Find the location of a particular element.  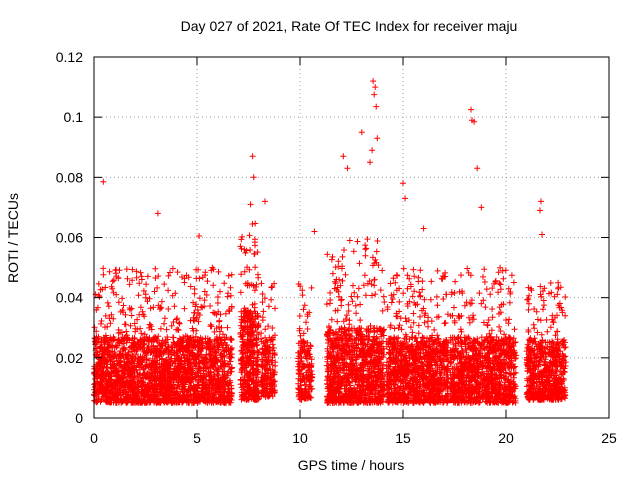

x-tick-label: 15 is located at coordinates (403, 438).